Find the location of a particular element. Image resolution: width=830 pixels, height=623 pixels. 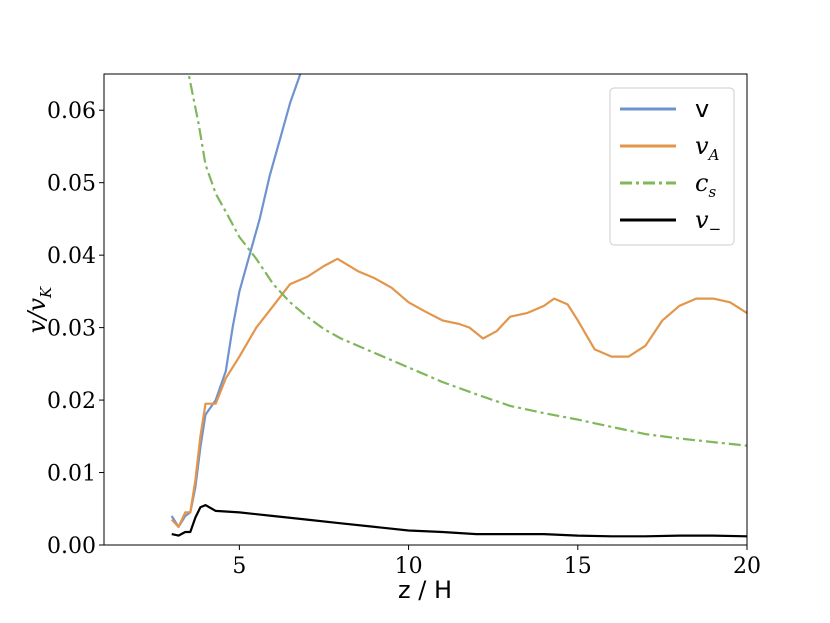

y-axis-label: v/vK is located at coordinates (39, 309).